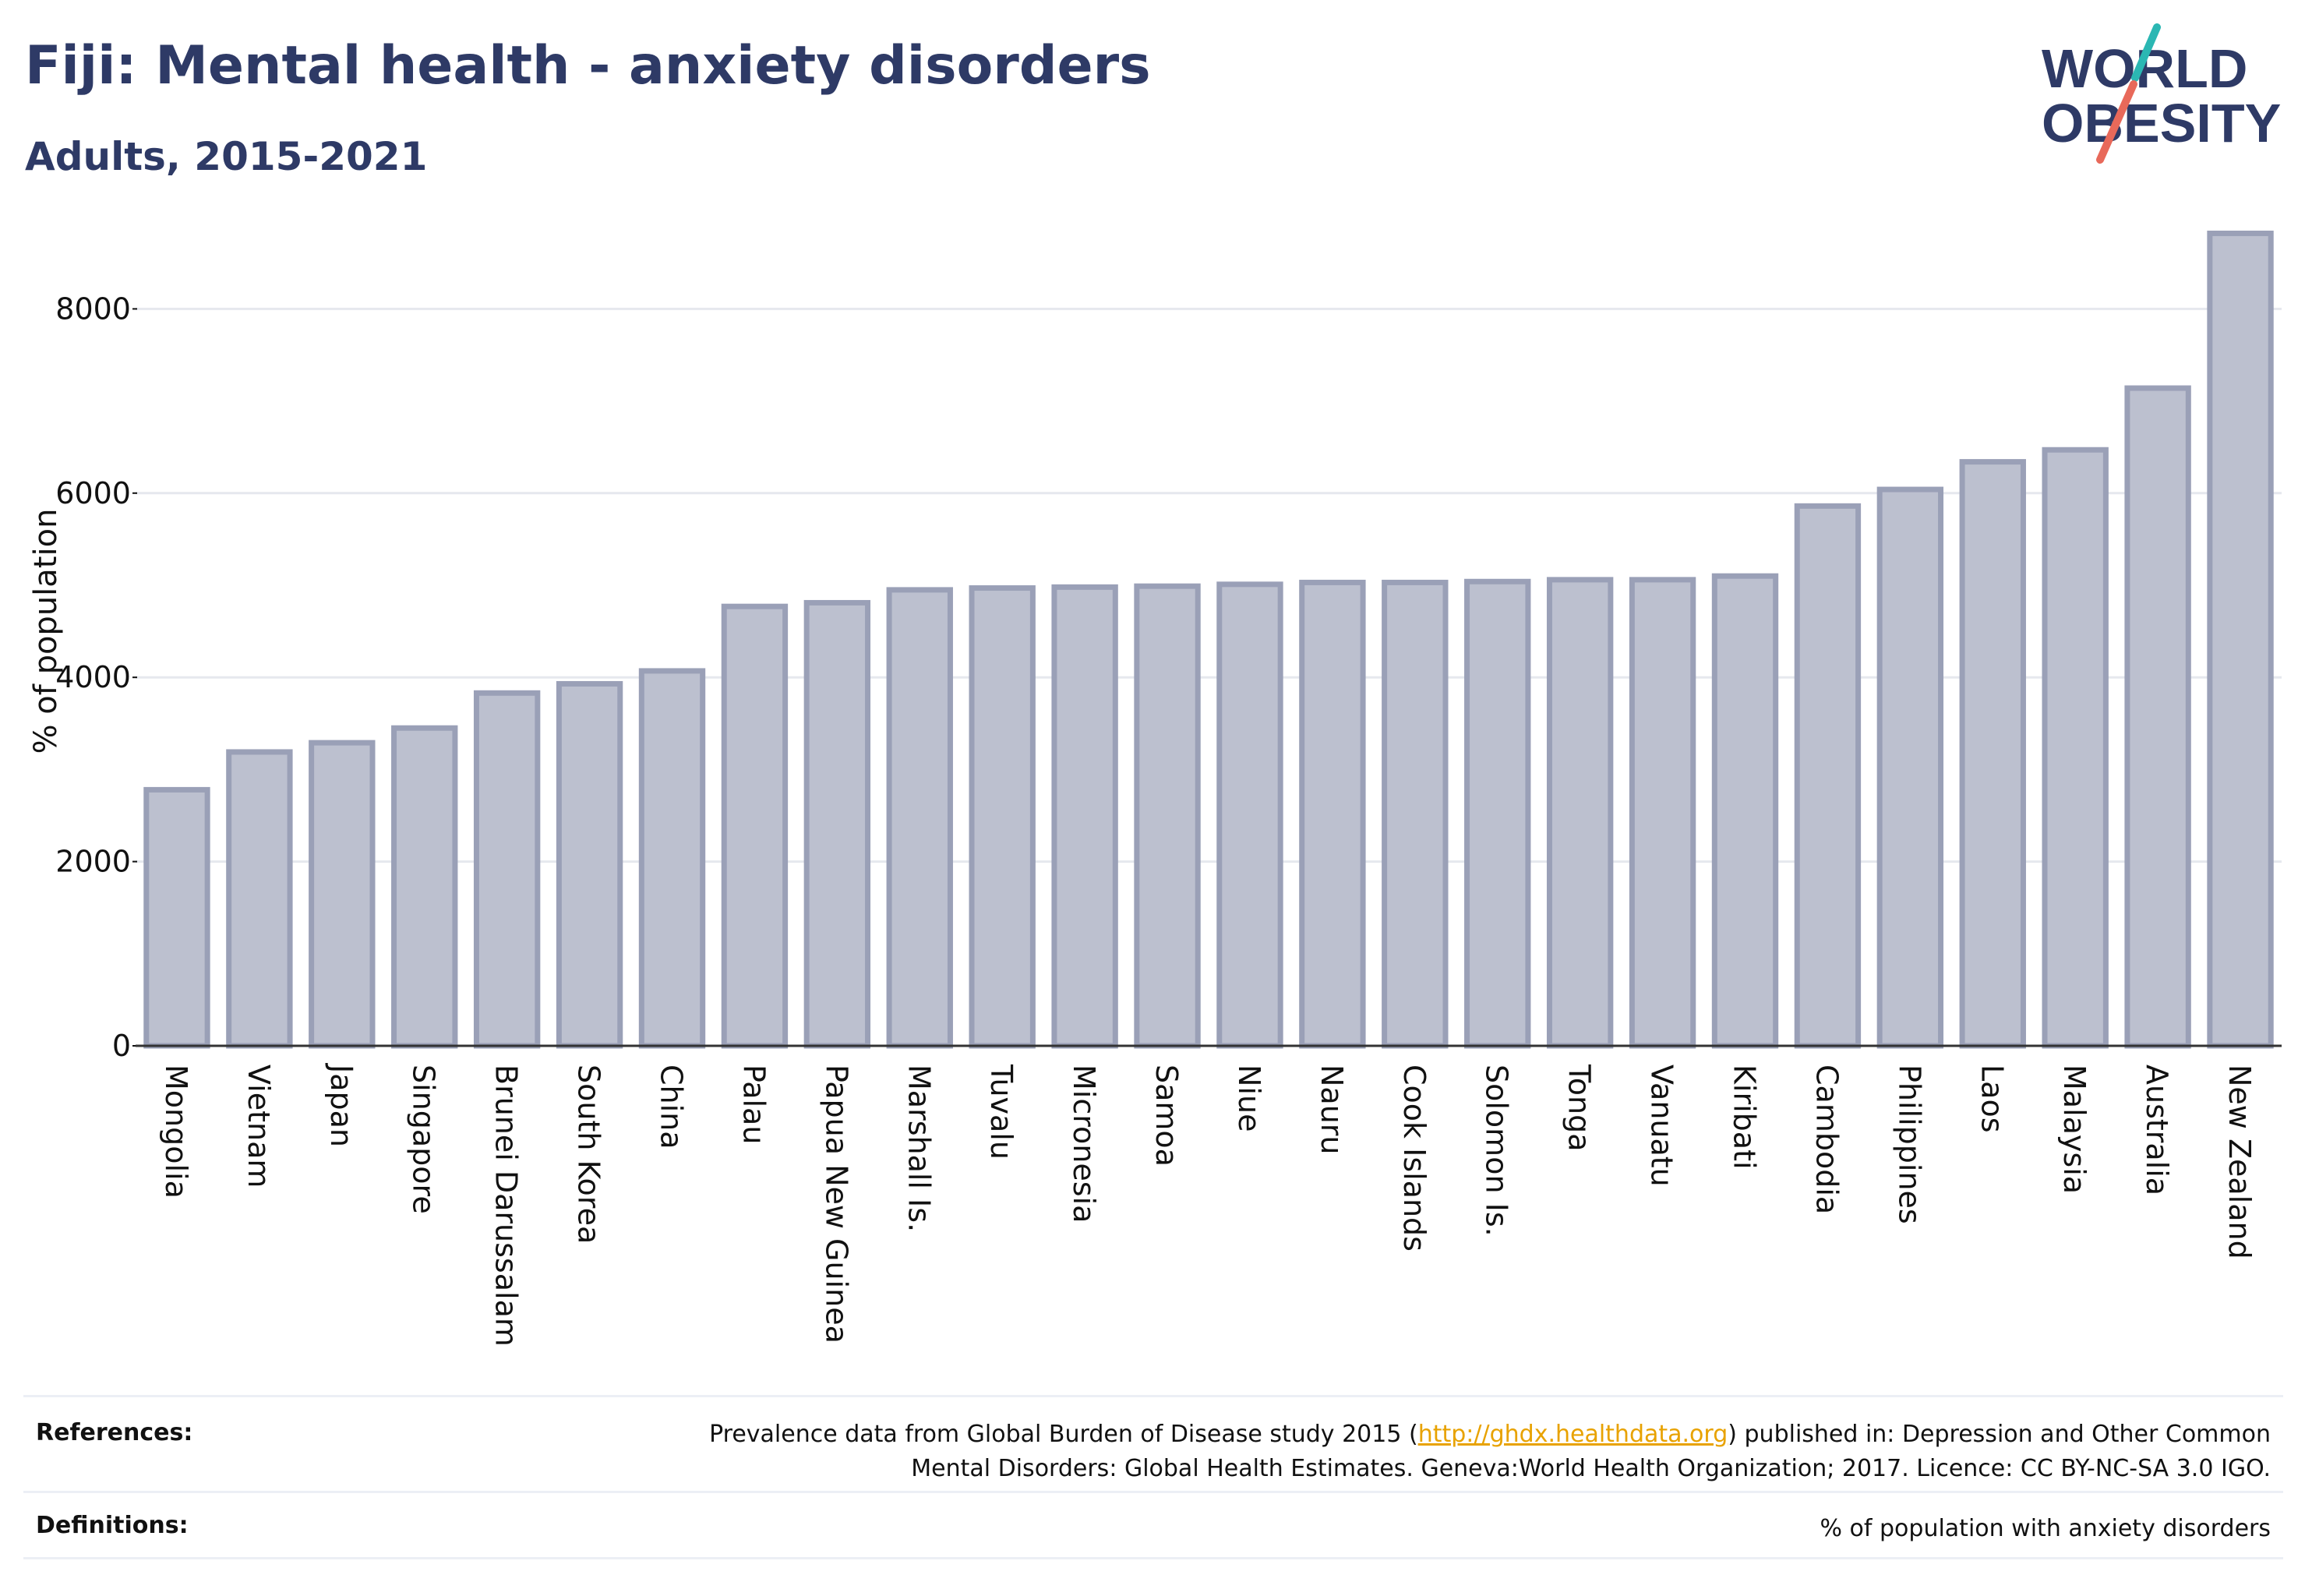  I want to click on x-tick-label: Niue, so click(1249, 1098).